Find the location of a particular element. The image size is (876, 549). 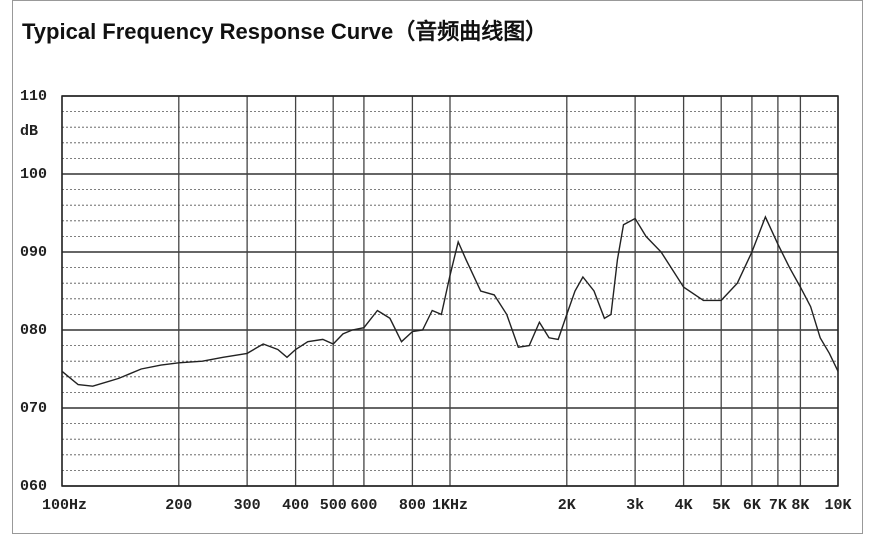

x-tick-label: 4K is located at coordinates (684, 505).